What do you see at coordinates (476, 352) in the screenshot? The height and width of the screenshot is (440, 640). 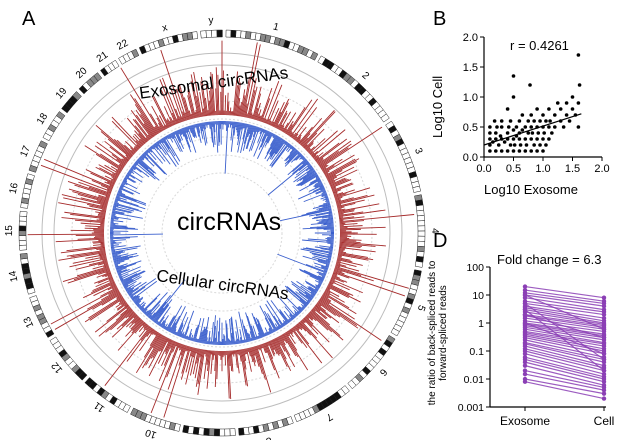 I see `y-tick-label: 0.1` at bounding box center [476, 352].